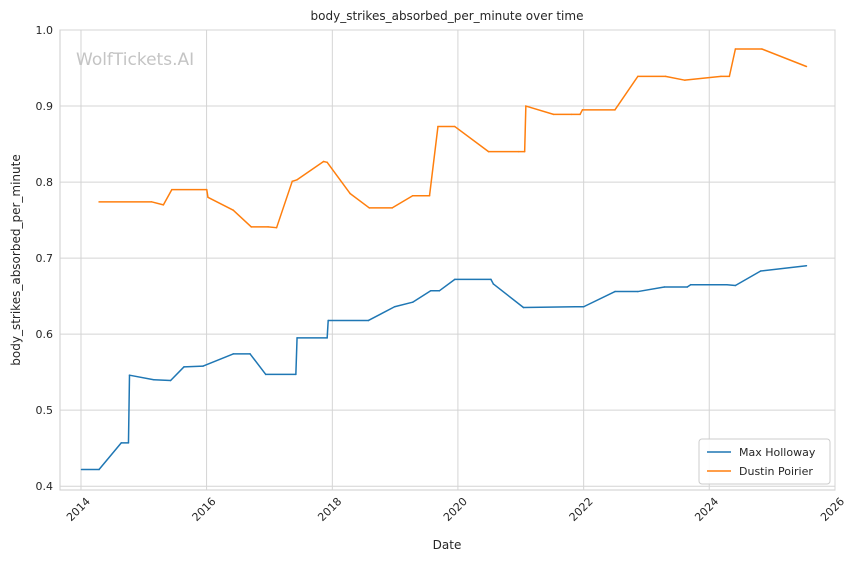  What do you see at coordinates (45, 106) in the screenshot?
I see `y-tick-label: 0.9` at bounding box center [45, 106].